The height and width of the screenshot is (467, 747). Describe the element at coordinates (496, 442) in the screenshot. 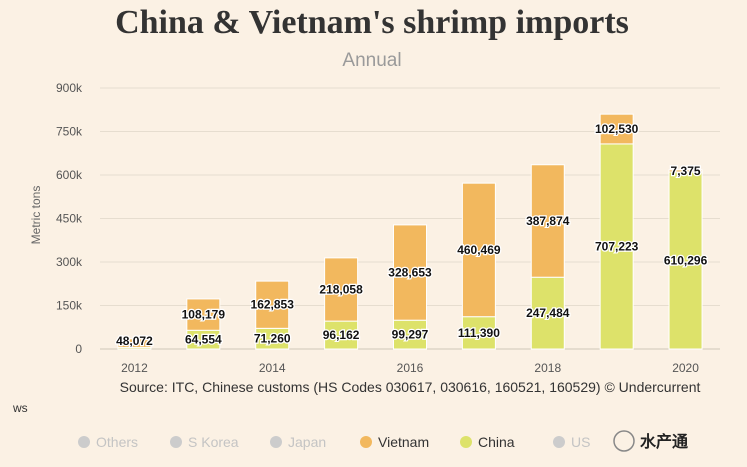

I see `legend-label: China` at that location.